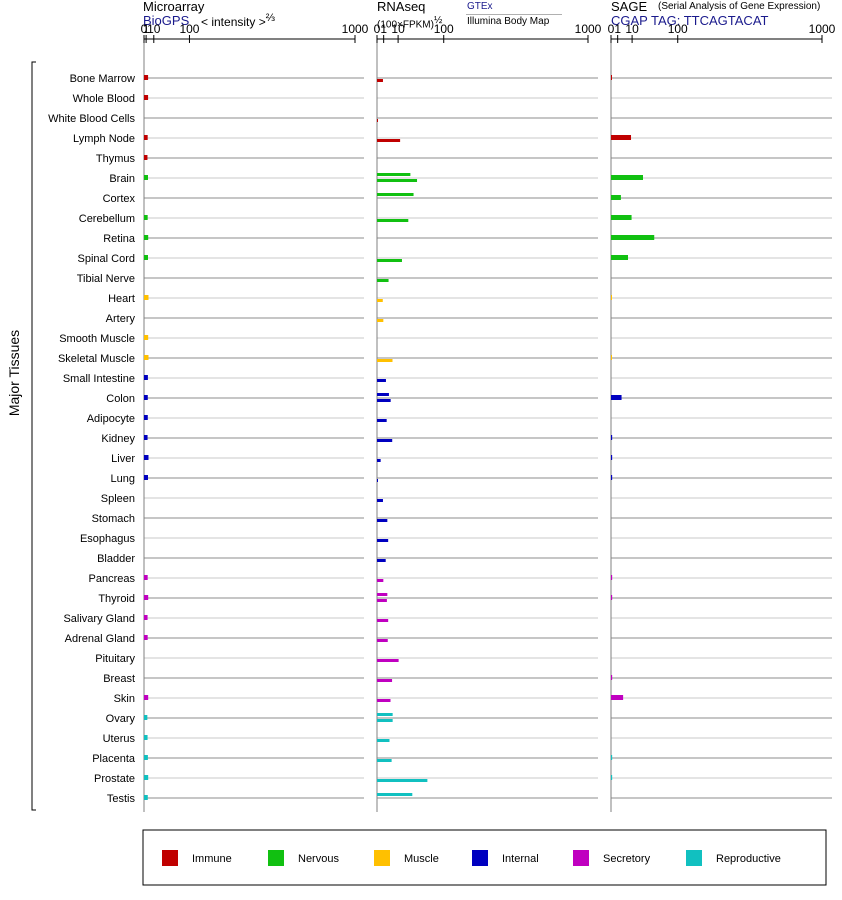 This screenshot has width=842, height=900. Describe the element at coordinates (116, 159) in the screenshot. I see `tissue-label: Thymus` at that location.